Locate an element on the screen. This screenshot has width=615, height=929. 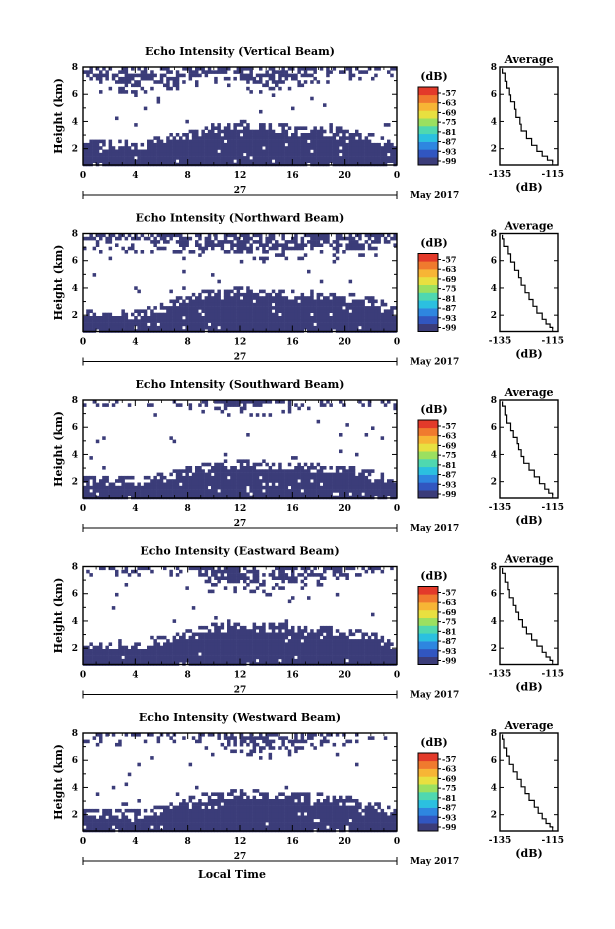
average-title: Average is located at coordinates (528, 226).